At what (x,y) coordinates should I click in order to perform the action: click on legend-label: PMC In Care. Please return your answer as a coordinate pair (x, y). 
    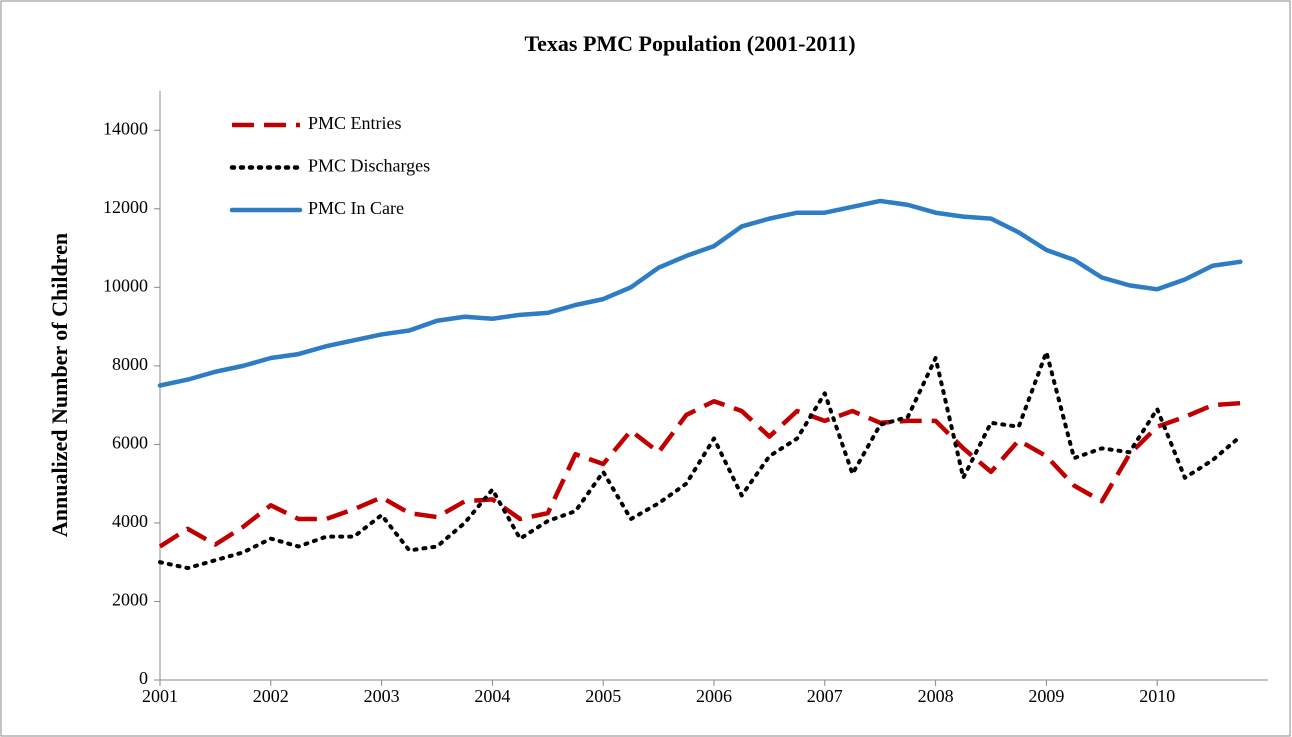
    Looking at the image, I should click on (356, 208).